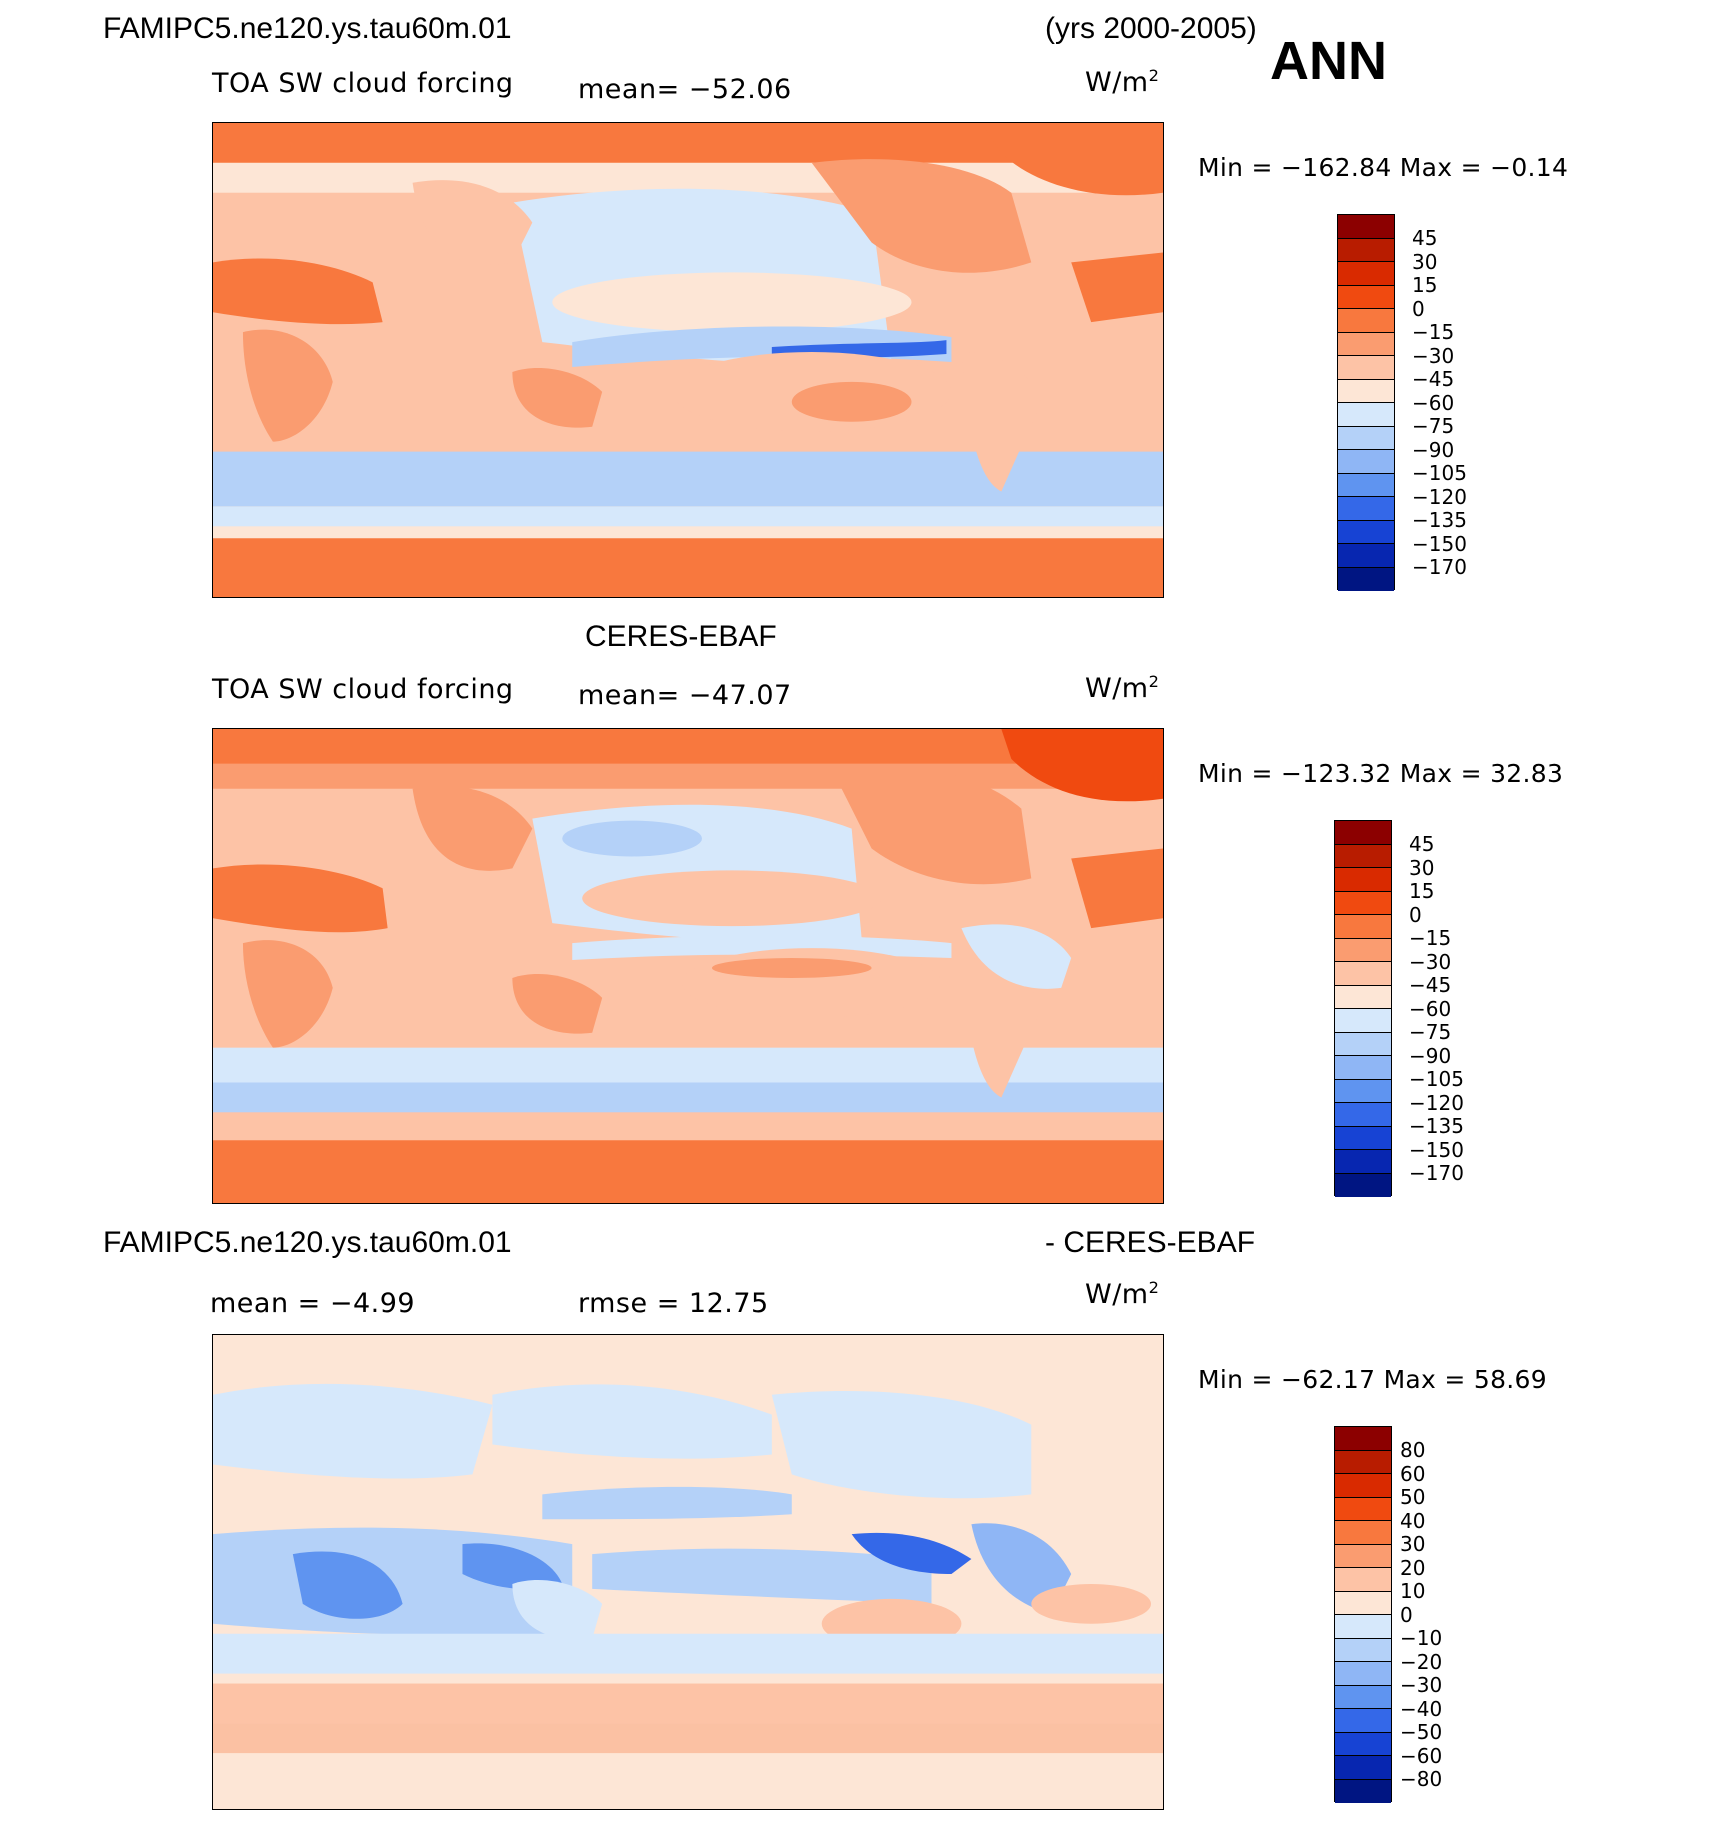  I want to click on panel1-mean: mean= −52.06, so click(685, 89).